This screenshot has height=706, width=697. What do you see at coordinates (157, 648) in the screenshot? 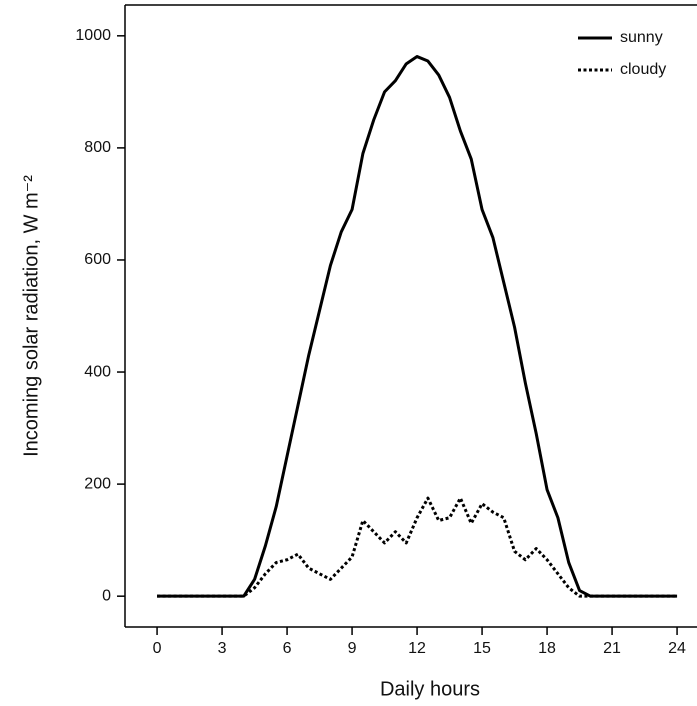
I see `x-tick-label: 0` at bounding box center [157, 648].